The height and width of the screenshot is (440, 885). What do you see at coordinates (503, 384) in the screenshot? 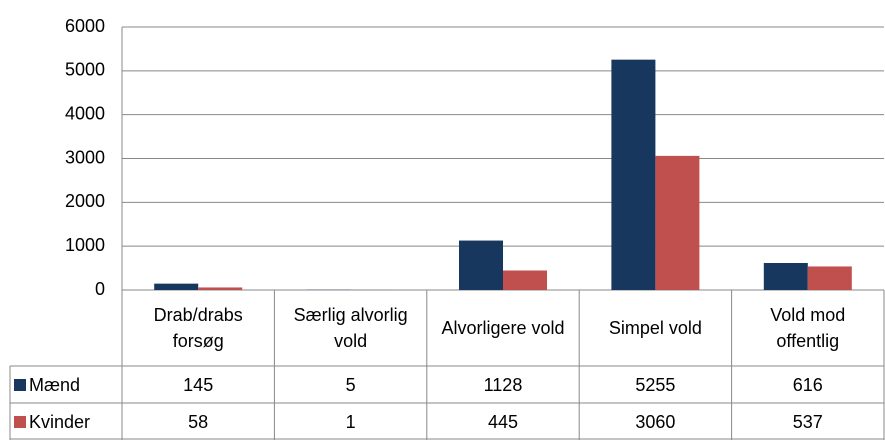
I see `data-label: 1128` at bounding box center [503, 384].